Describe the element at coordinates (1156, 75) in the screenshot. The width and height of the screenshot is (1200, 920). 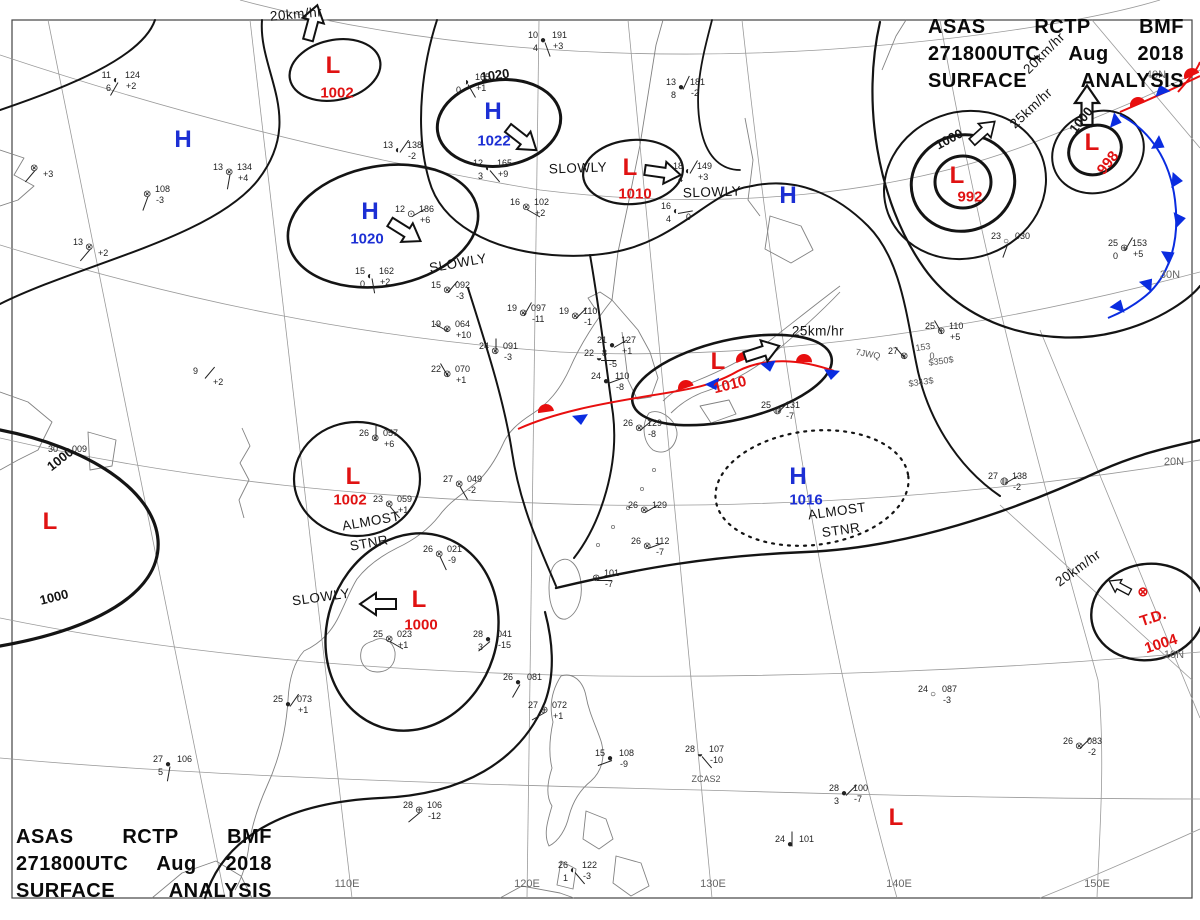
I see `latitude-label: 40N` at that location.